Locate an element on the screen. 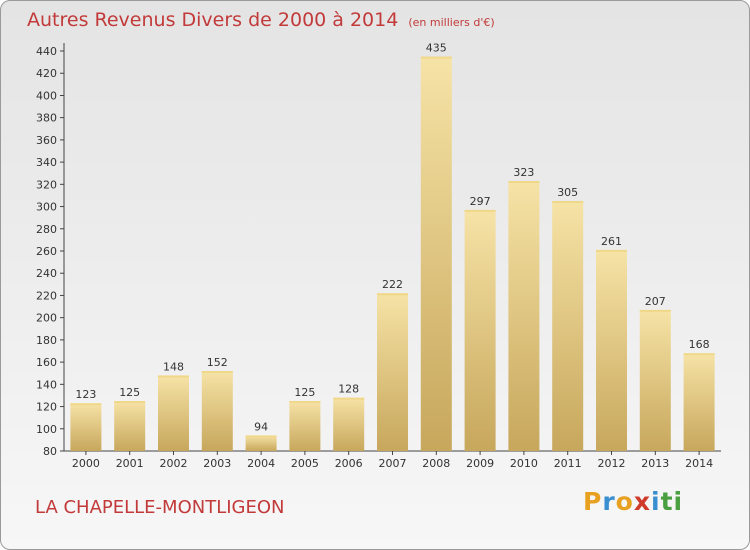 This screenshot has height=550, width=750. x-tick-label: 2014 is located at coordinates (699, 463).